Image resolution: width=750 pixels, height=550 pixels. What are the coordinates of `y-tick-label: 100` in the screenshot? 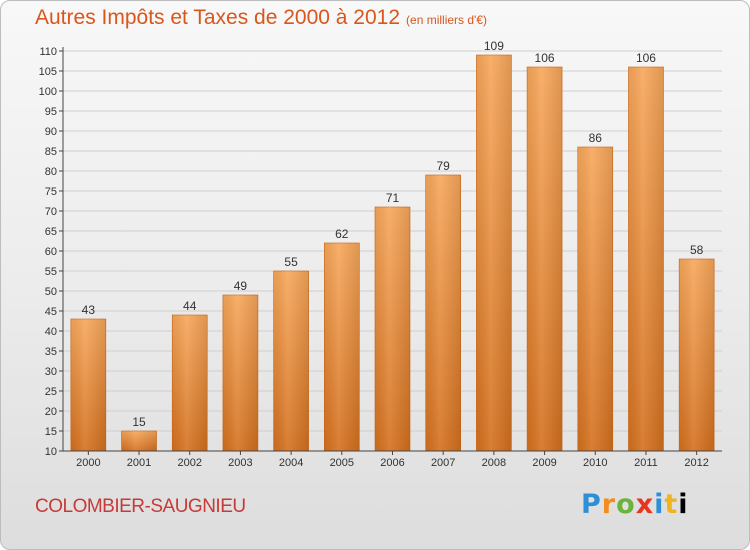 It's located at (48, 92).